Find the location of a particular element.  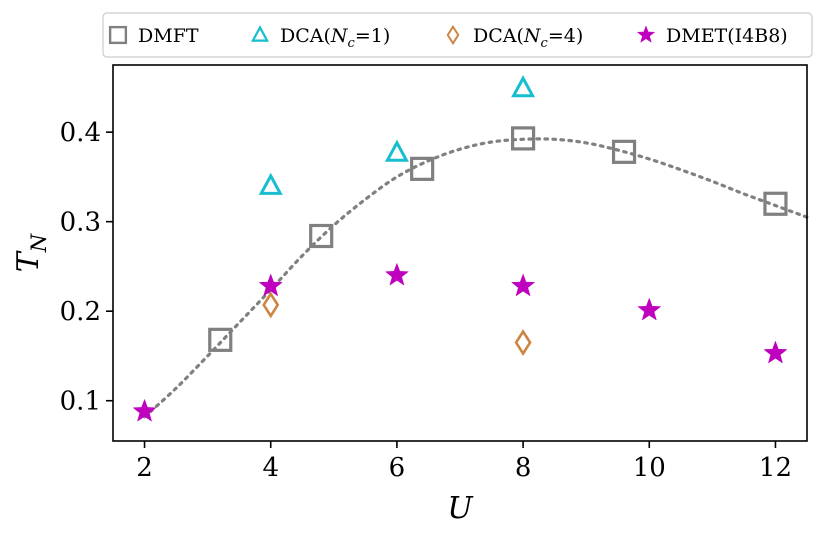

y-axis-label: TN is located at coordinates (31, 252).